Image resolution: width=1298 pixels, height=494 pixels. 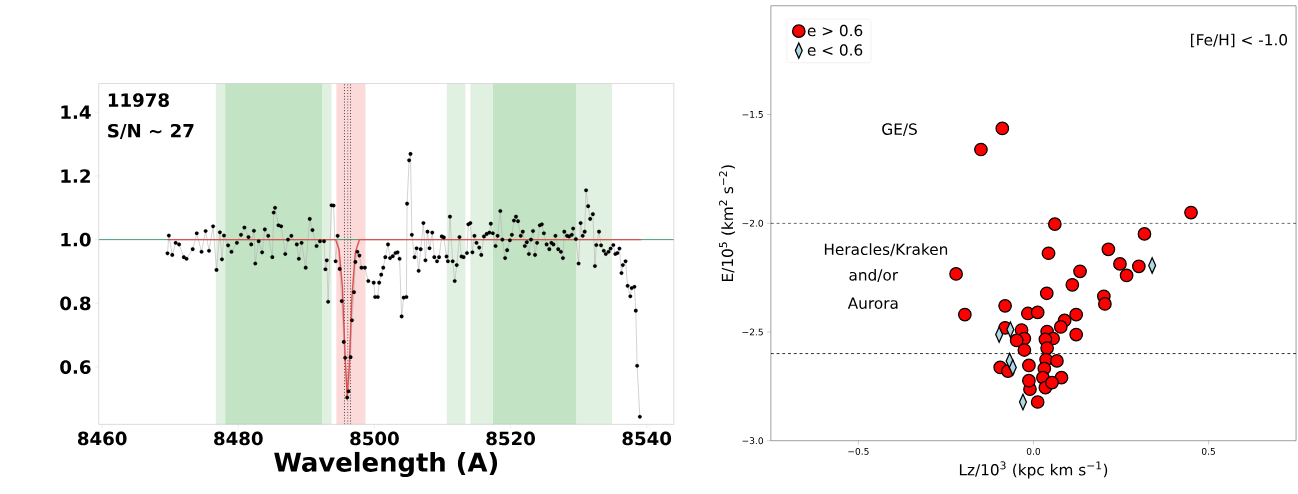 What do you see at coordinates (76, 239) in the screenshot?
I see `y-tick-label: 1.0` at bounding box center [76, 239].